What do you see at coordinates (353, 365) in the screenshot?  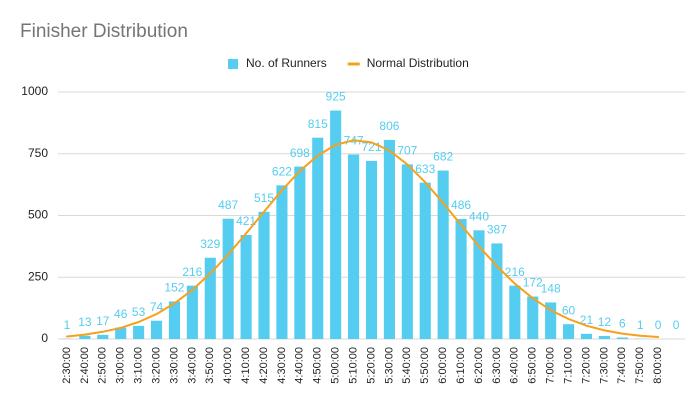 I see `x-tick-label: 5:10:00` at bounding box center [353, 365].